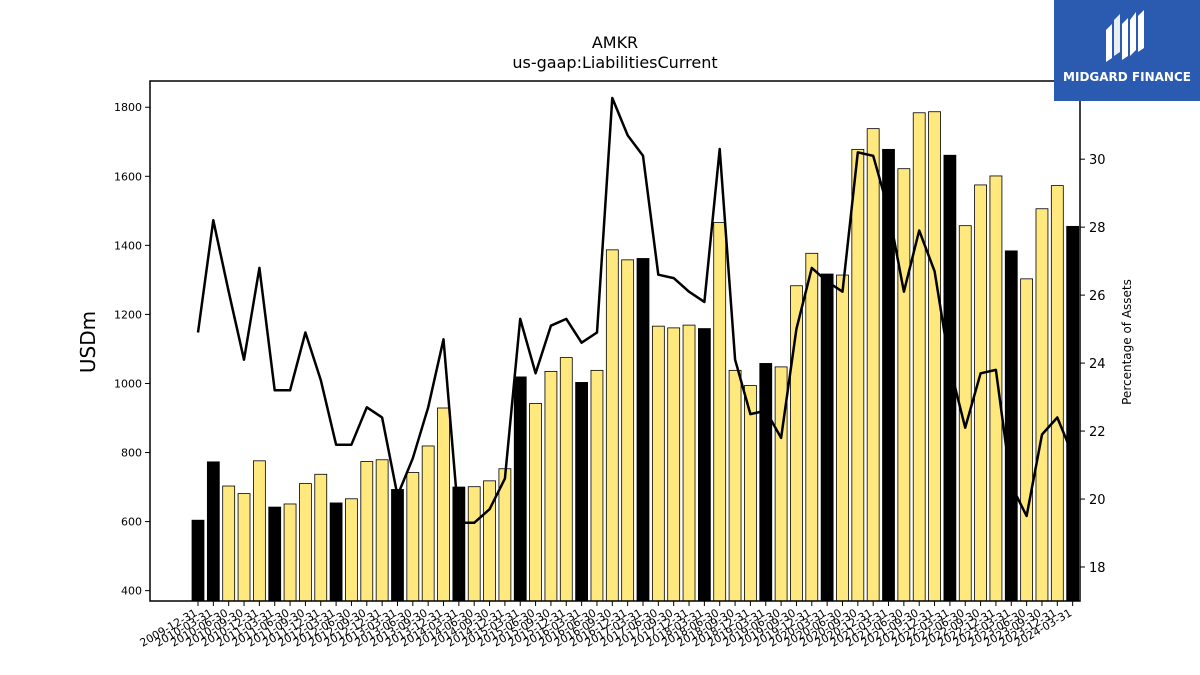 This screenshot has height=675, width=1200. Describe the element at coordinates (1097, 432) in the screenshot. I see `y2-tick-label: 22` at that location.